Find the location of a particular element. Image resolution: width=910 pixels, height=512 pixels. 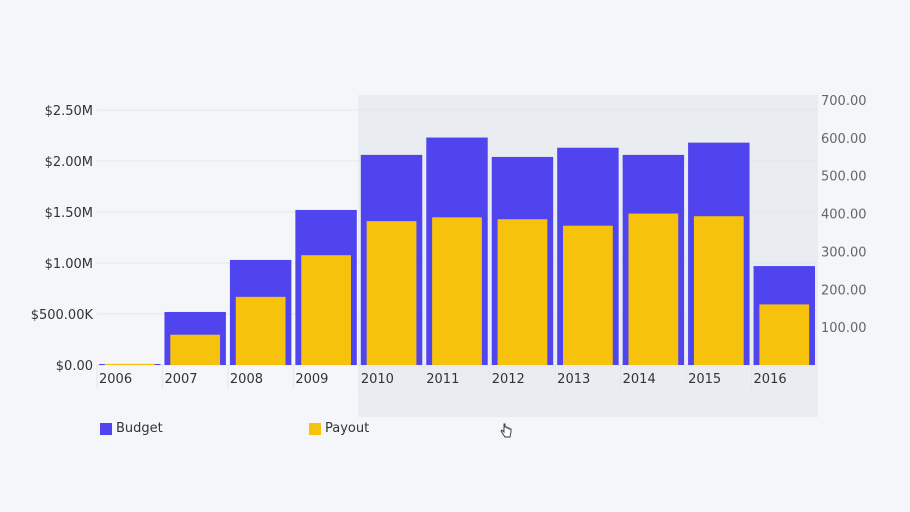

bar-payout-2009 is located at coordinates (326, 310).